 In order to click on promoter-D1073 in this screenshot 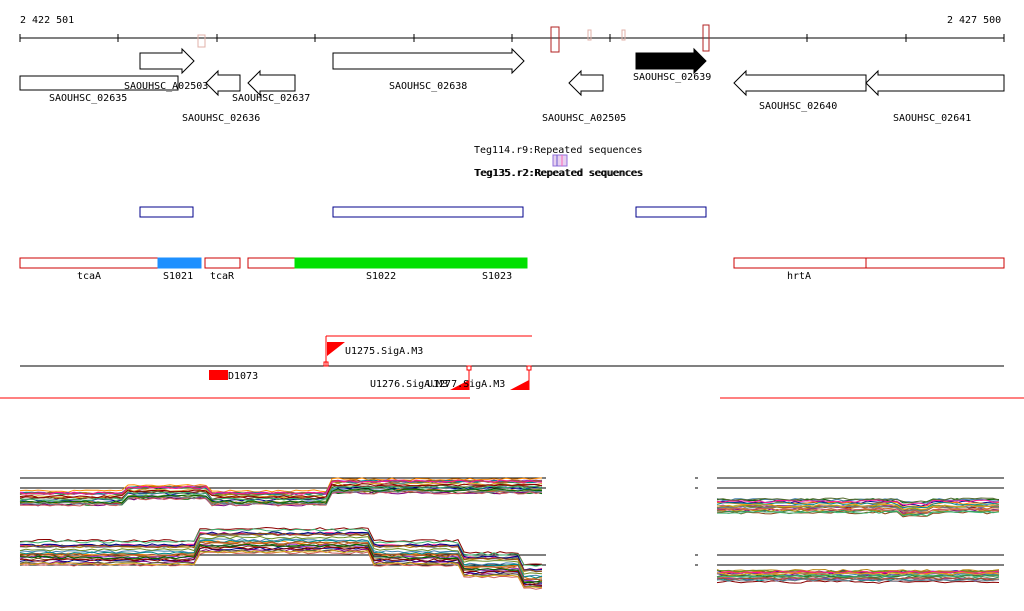, I will do `click(218, 375)`.